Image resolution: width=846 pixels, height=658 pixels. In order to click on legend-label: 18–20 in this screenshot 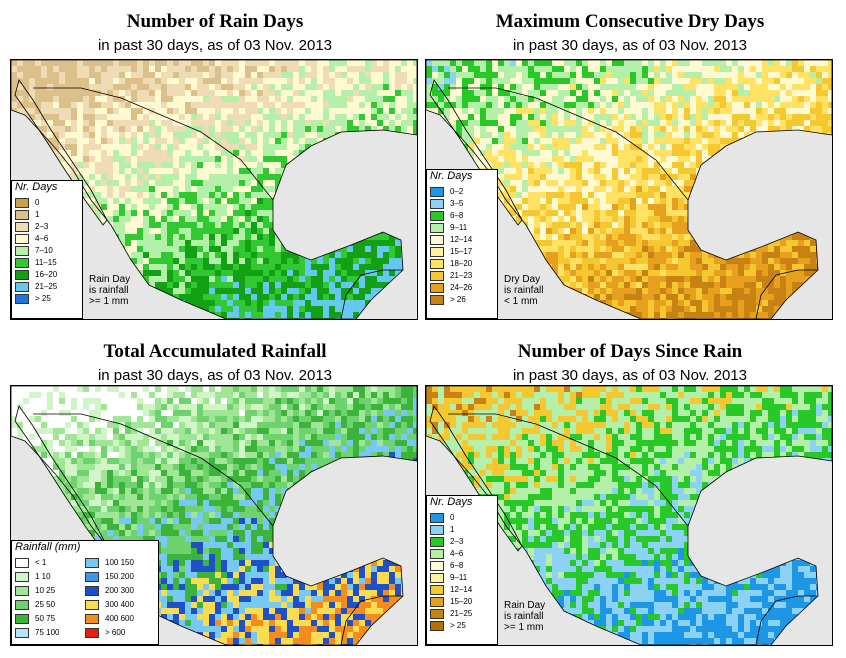, I will do `click(461, 263)`.